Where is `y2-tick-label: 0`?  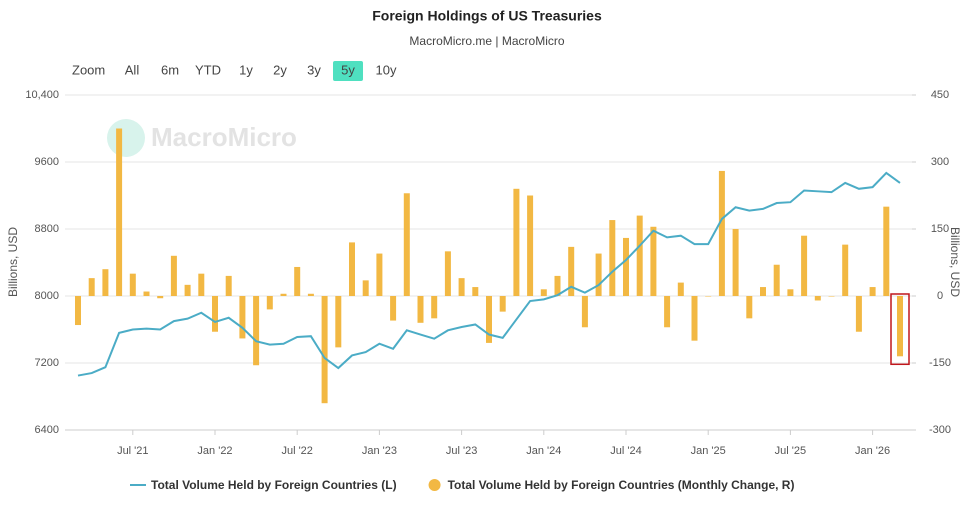
y2-tick-label: 0 is located at coordinates (940, 296).